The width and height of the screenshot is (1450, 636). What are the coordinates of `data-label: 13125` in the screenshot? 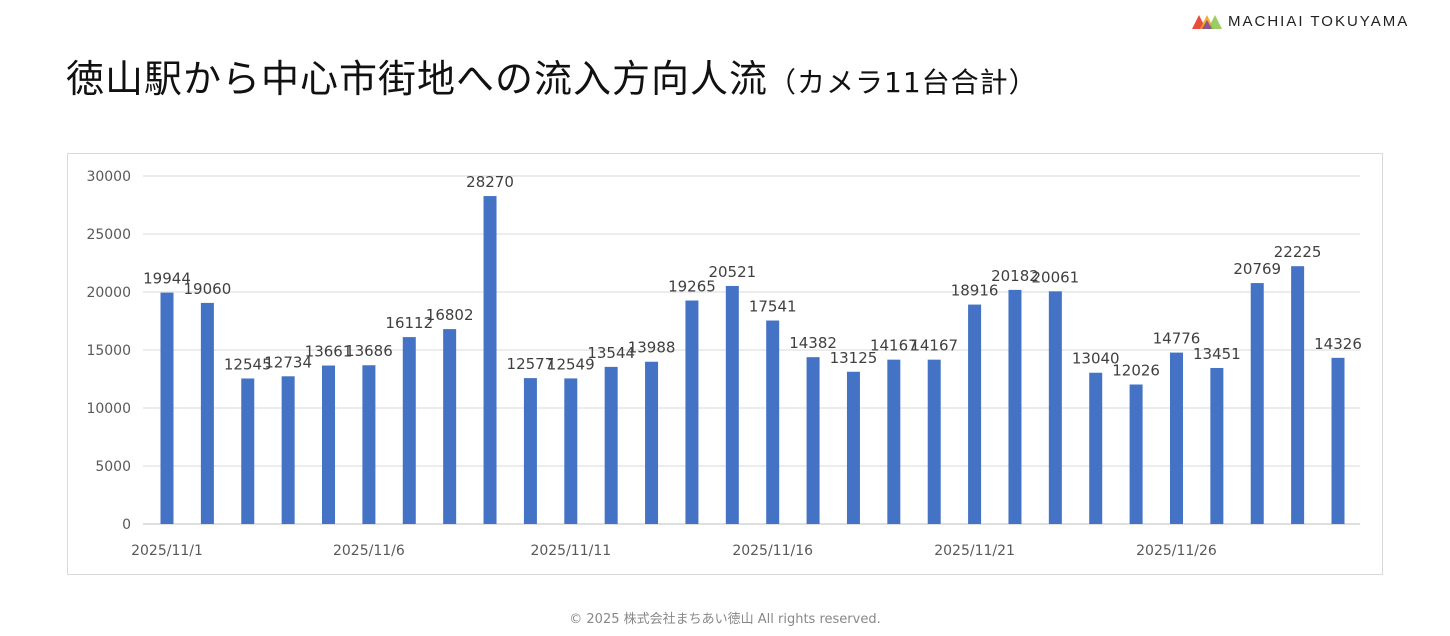 It's located at (854, 358).